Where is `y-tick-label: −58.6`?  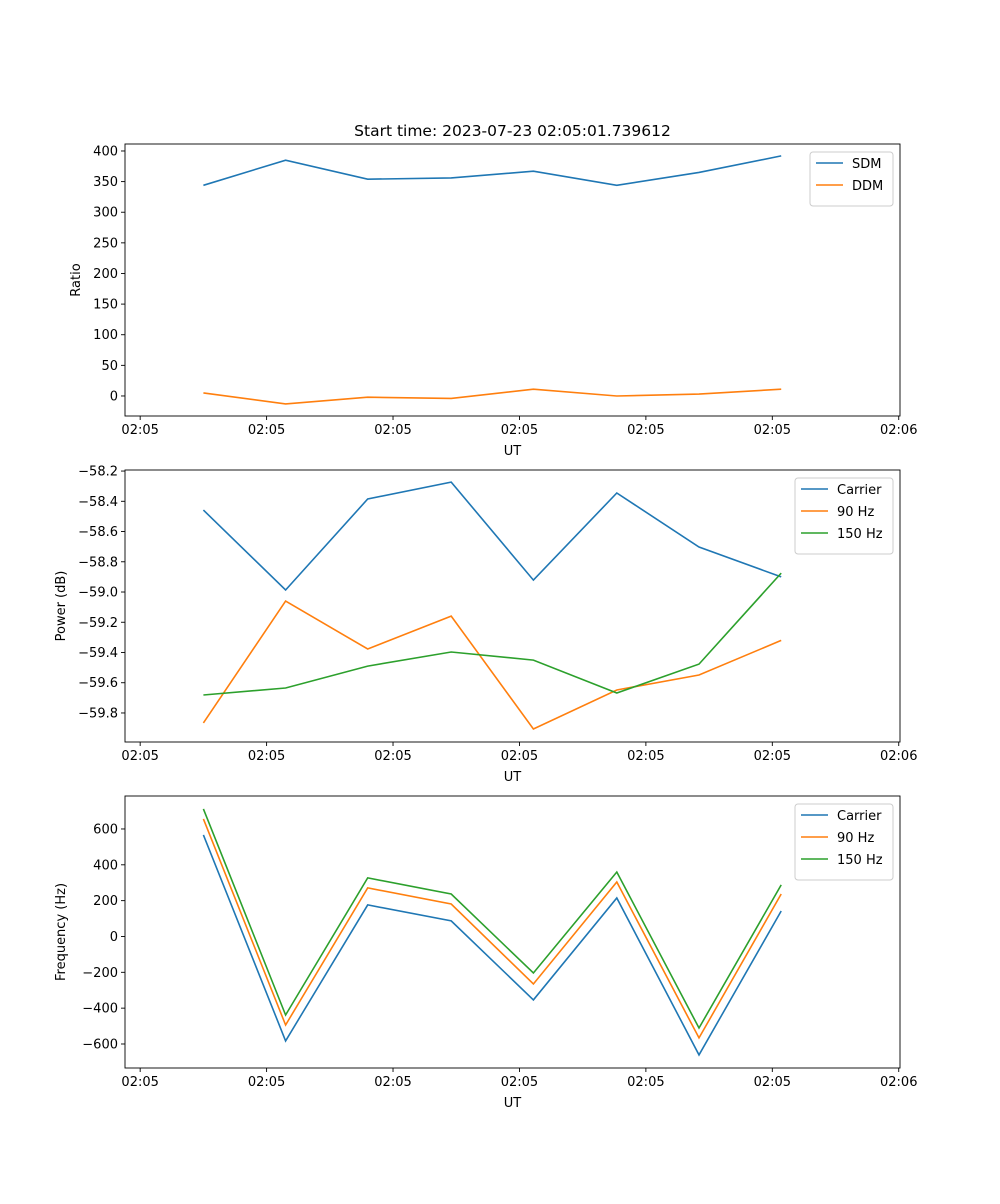 y-tick-label: −58.6 is located at coordinates (98, 532).